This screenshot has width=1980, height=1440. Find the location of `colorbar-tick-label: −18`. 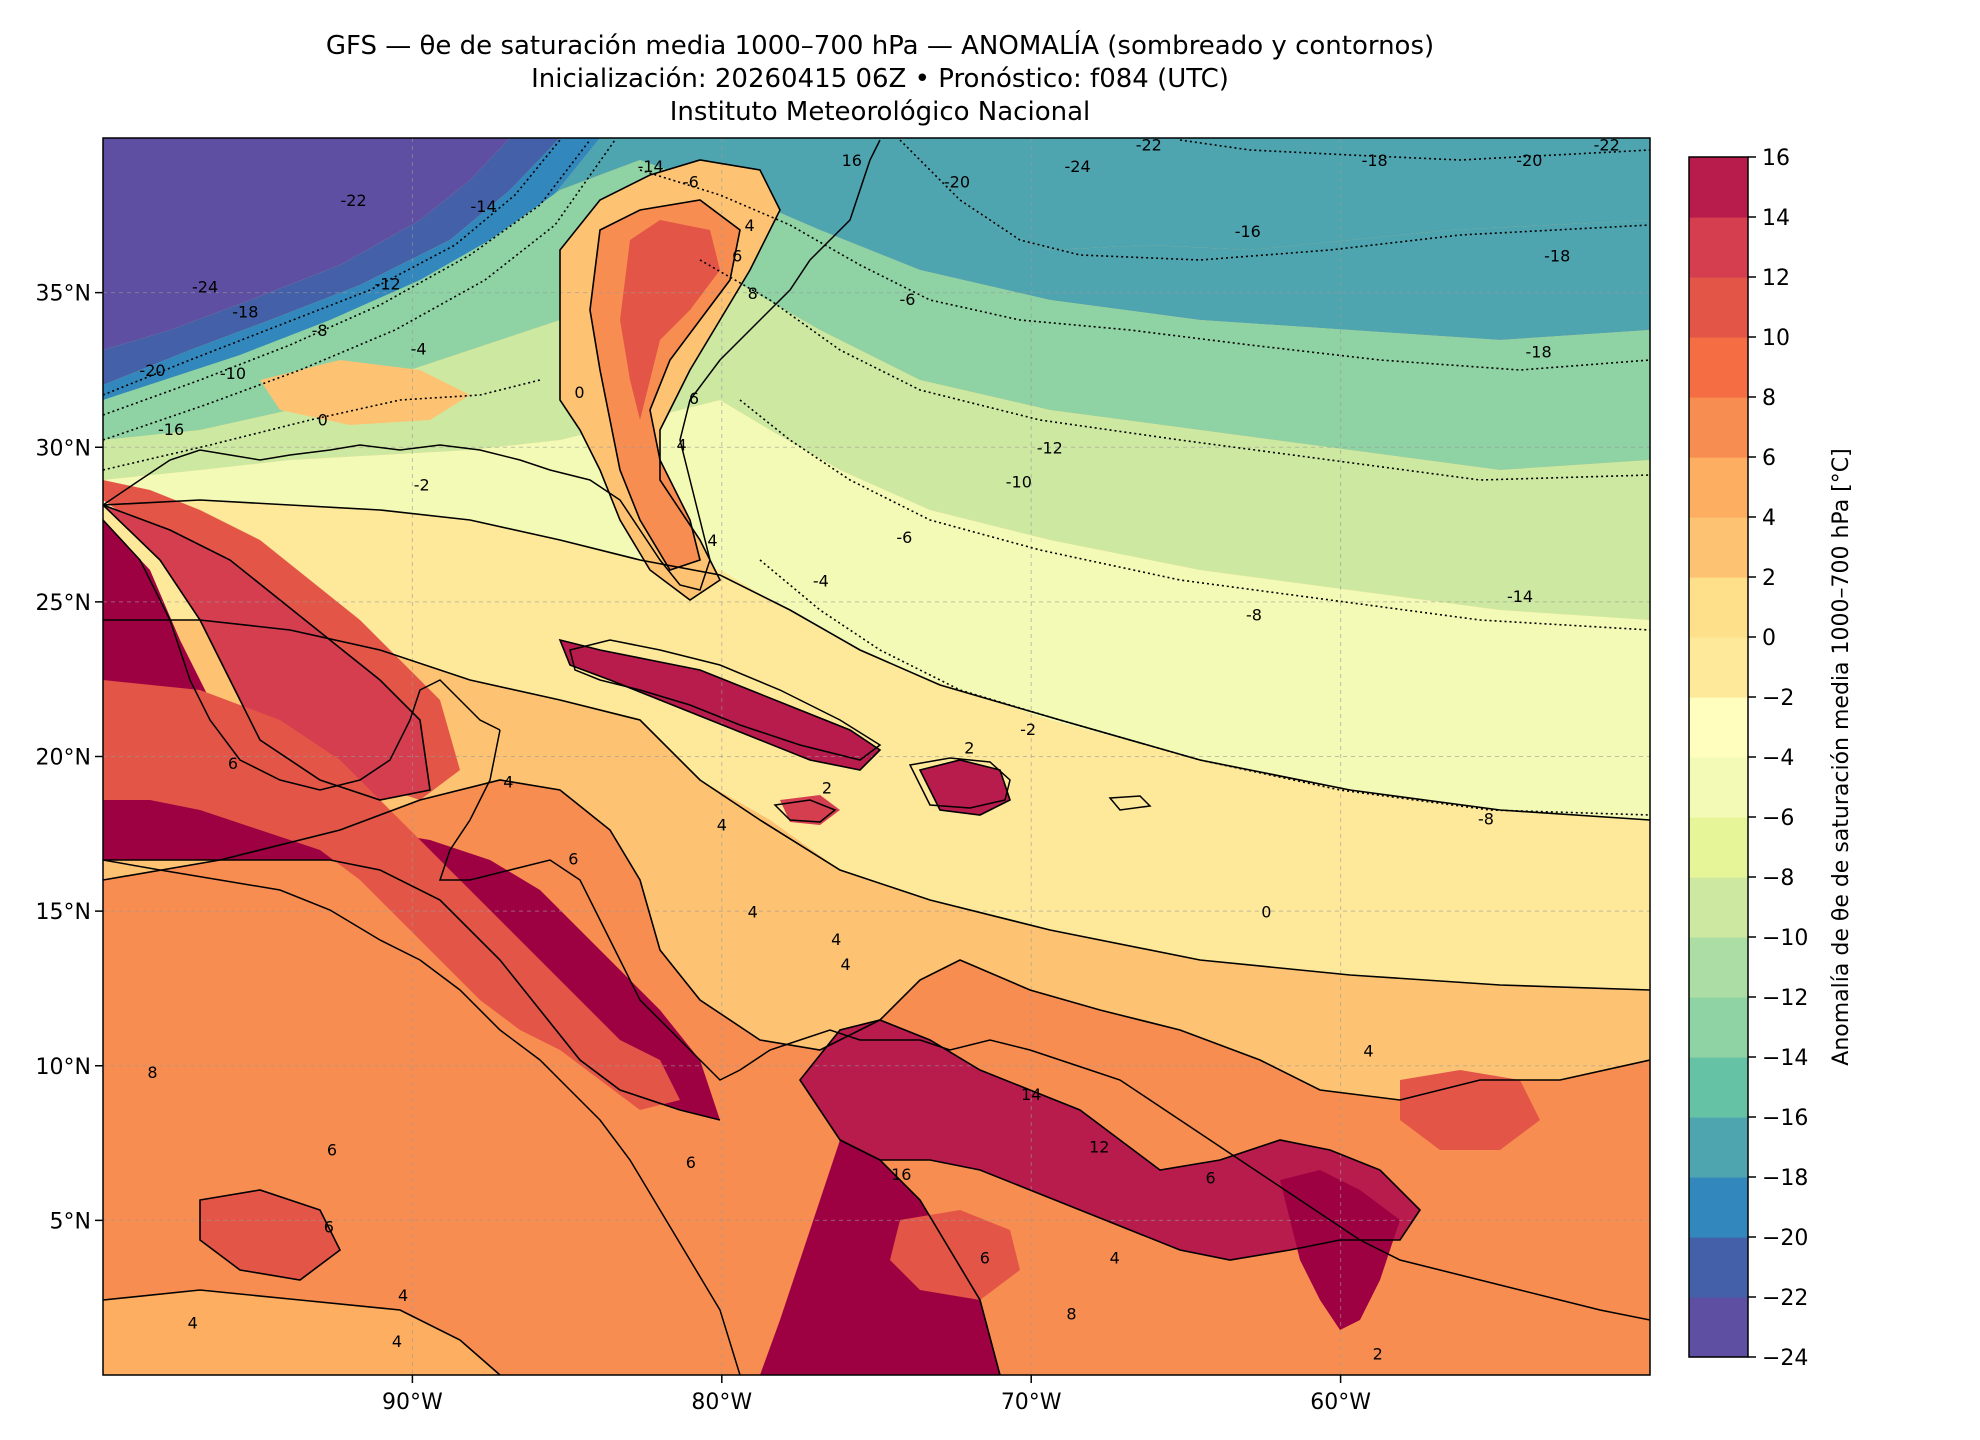

colorbar-tick-label: −18 is located at coordinates (1785, 1178).